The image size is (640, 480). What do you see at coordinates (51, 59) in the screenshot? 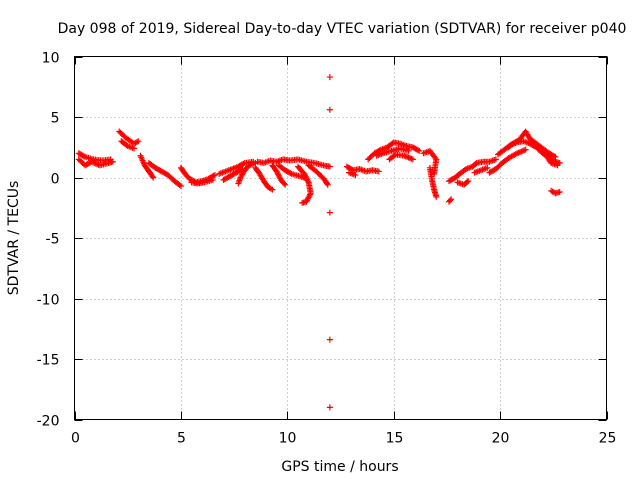
I see `y-tick-label: 10` at bounding box center [51, 59].